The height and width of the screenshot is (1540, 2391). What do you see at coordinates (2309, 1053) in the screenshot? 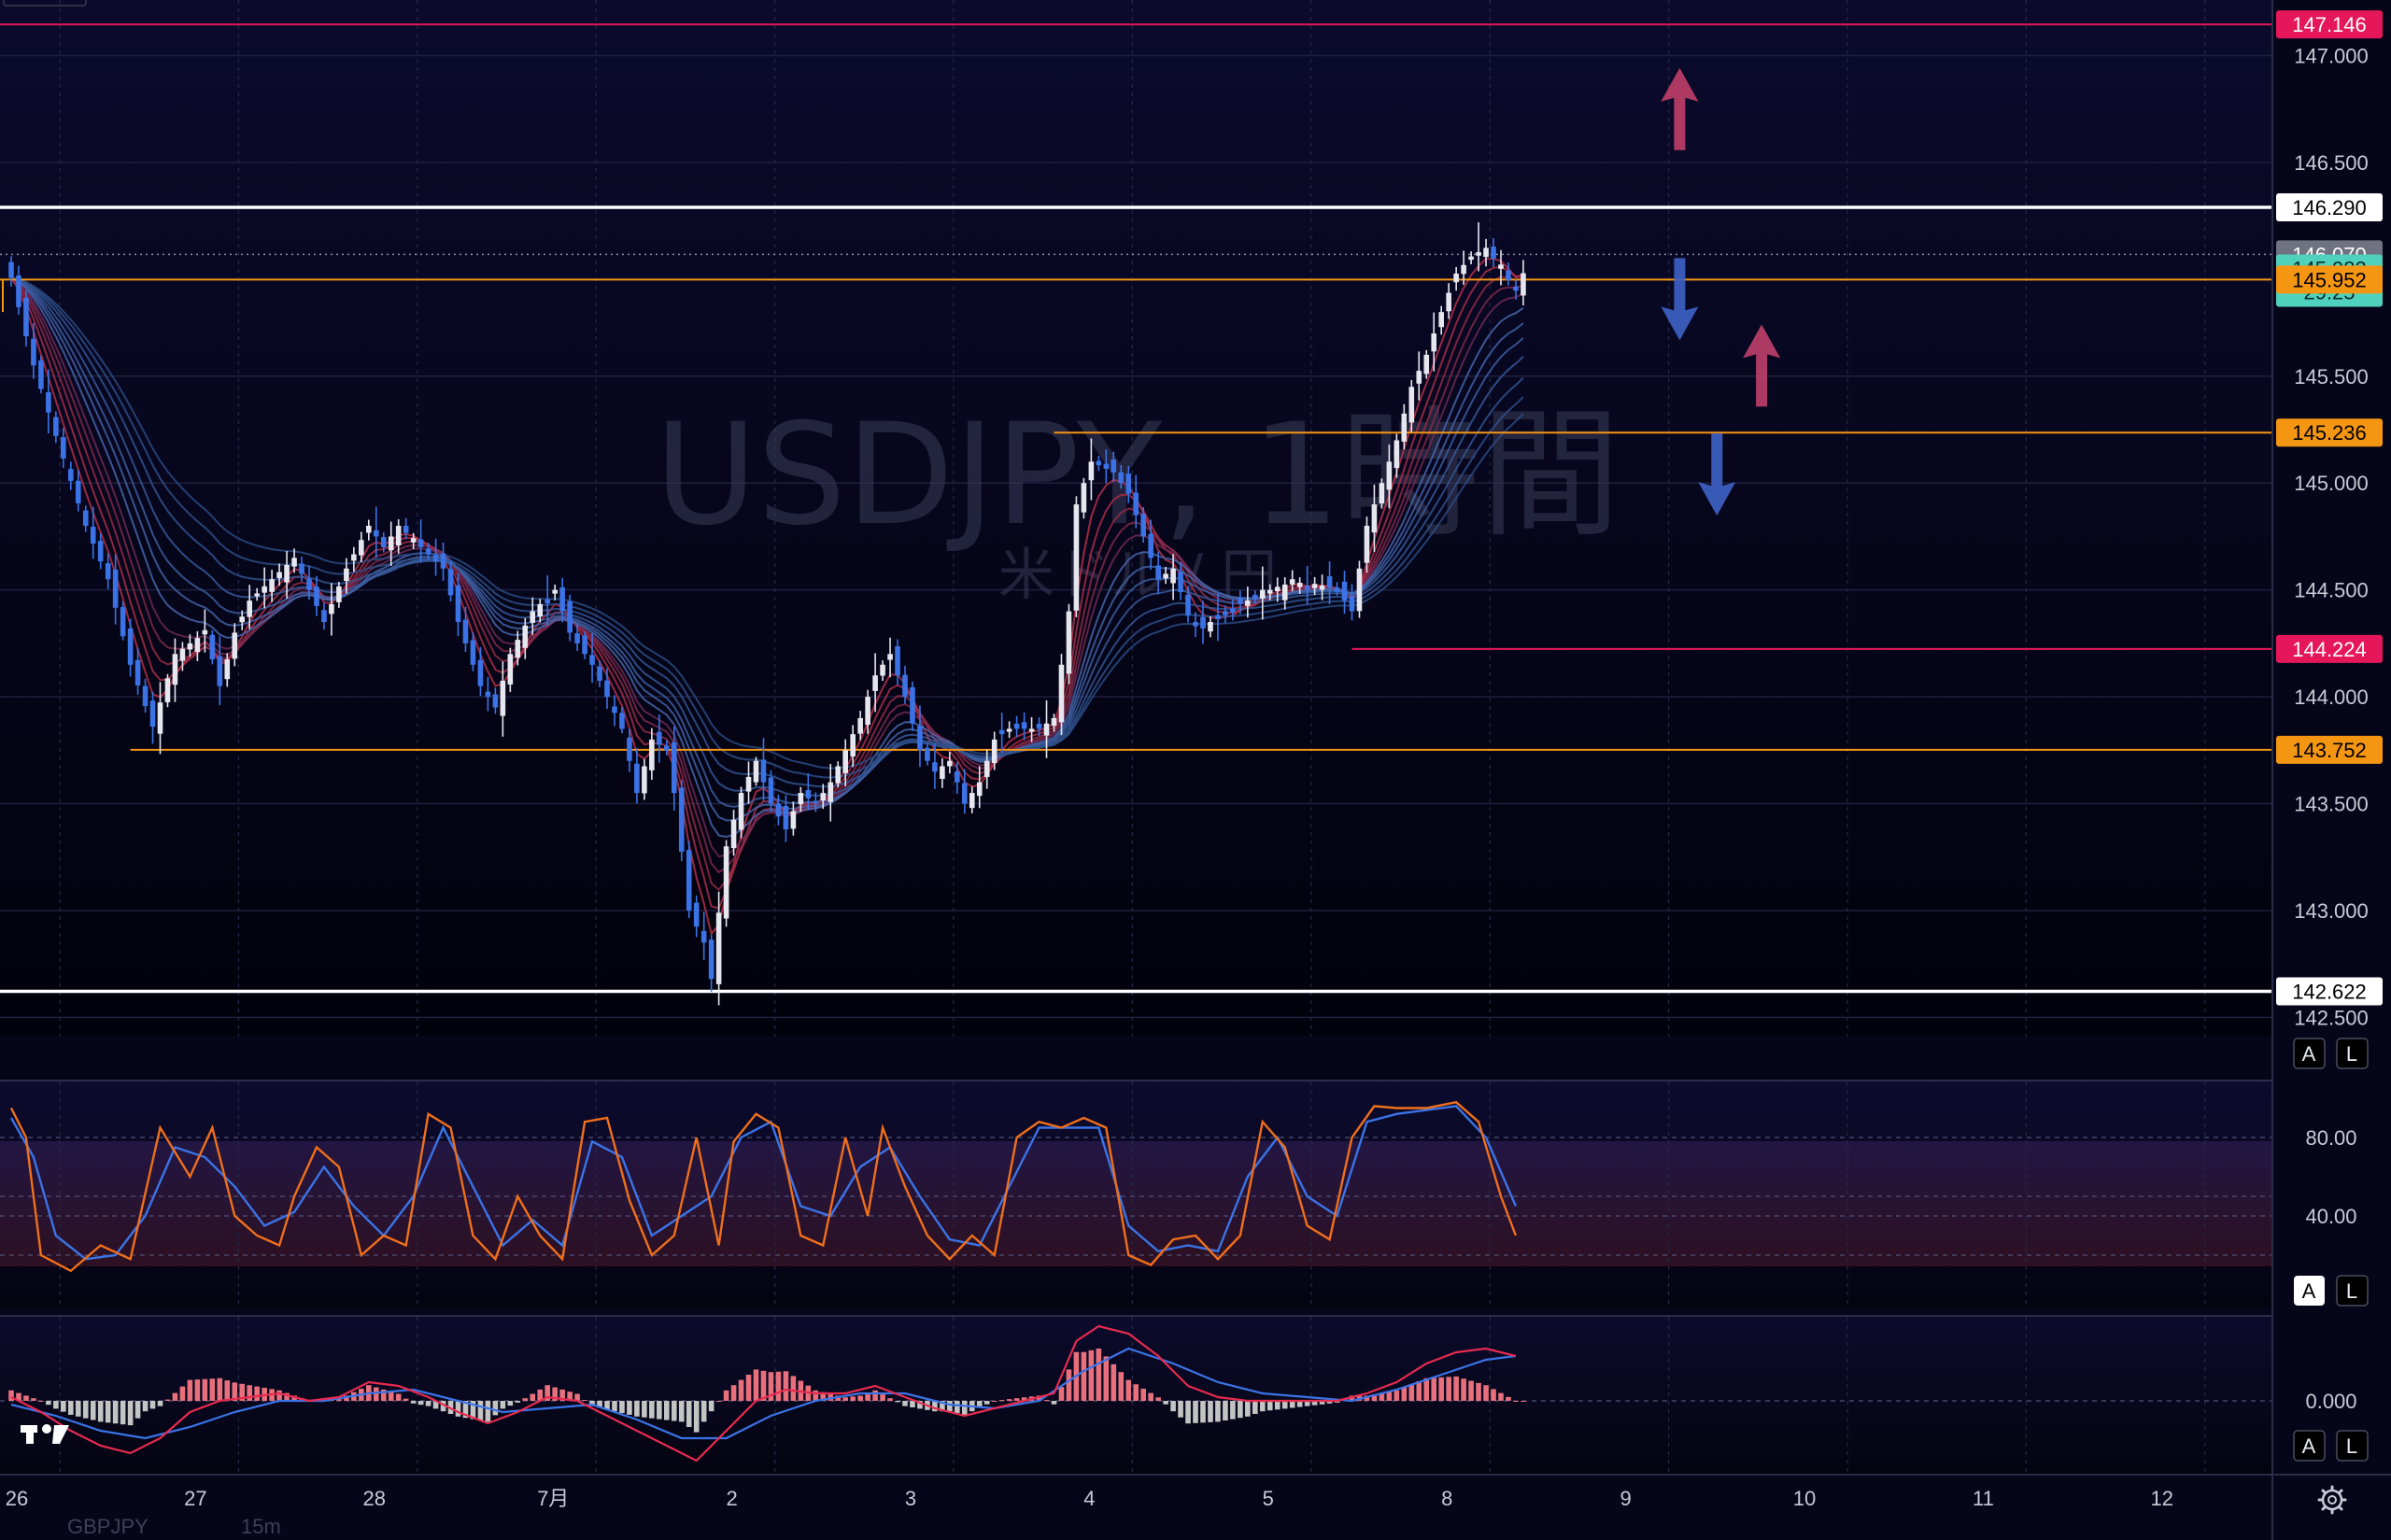
I see `price-a-button: A` at bounding box center [2309, 1053].